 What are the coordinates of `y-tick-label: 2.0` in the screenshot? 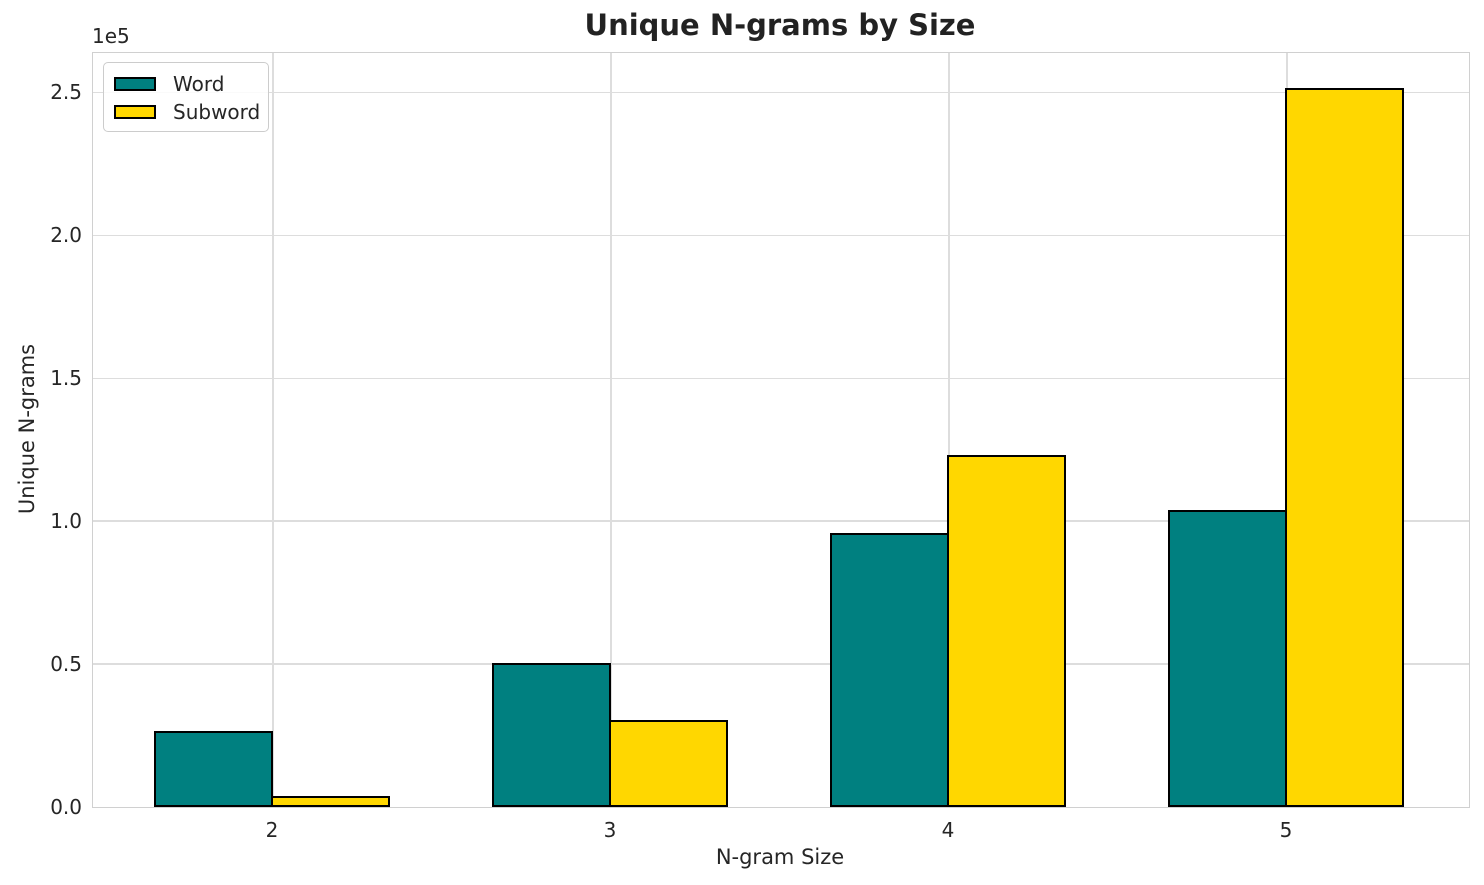 It's located at (66, 234).